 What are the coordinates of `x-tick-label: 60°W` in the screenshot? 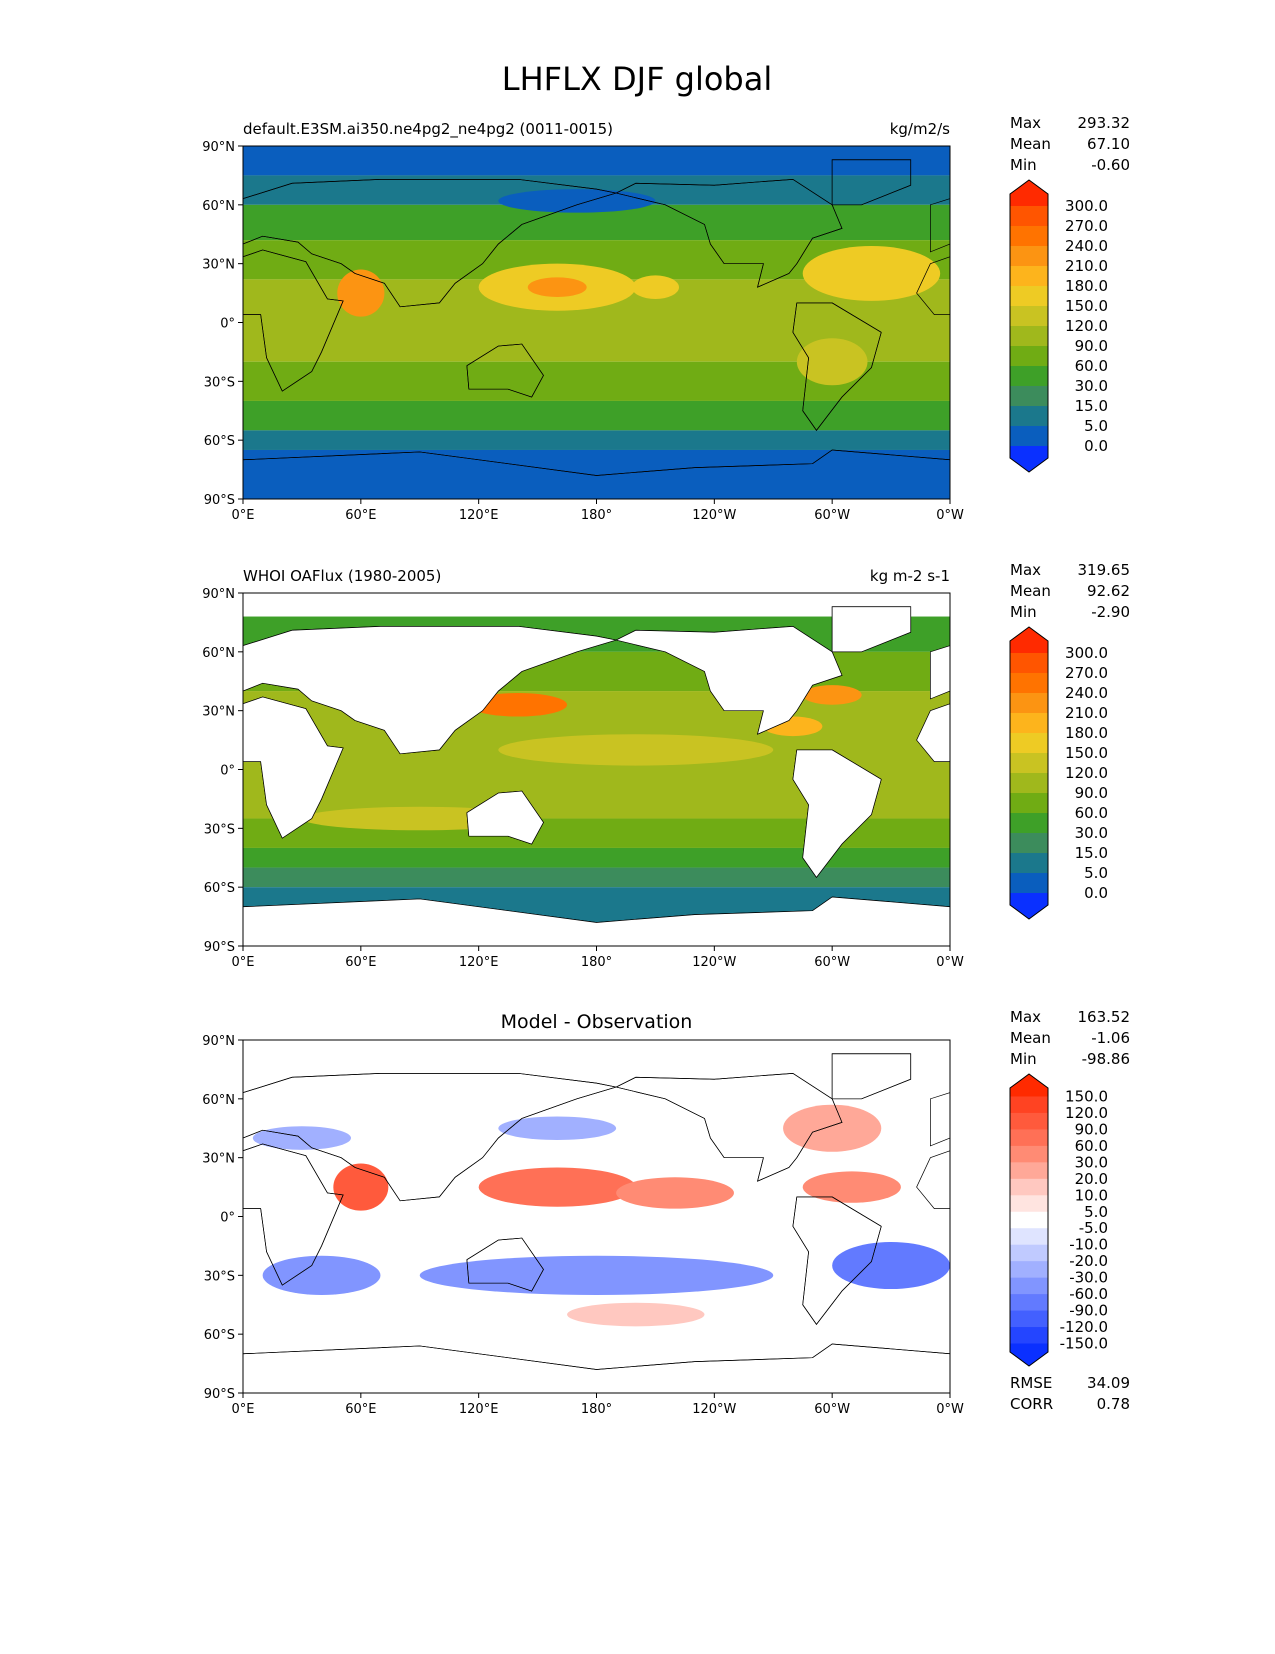 It's located at (832, 1409).